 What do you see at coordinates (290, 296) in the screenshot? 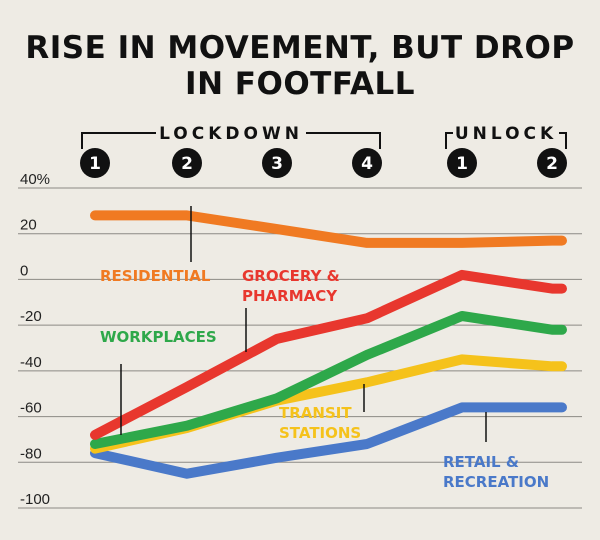
I see `grocery-pharmacy-label: PHARMACY` at bounding box center [290, 296].